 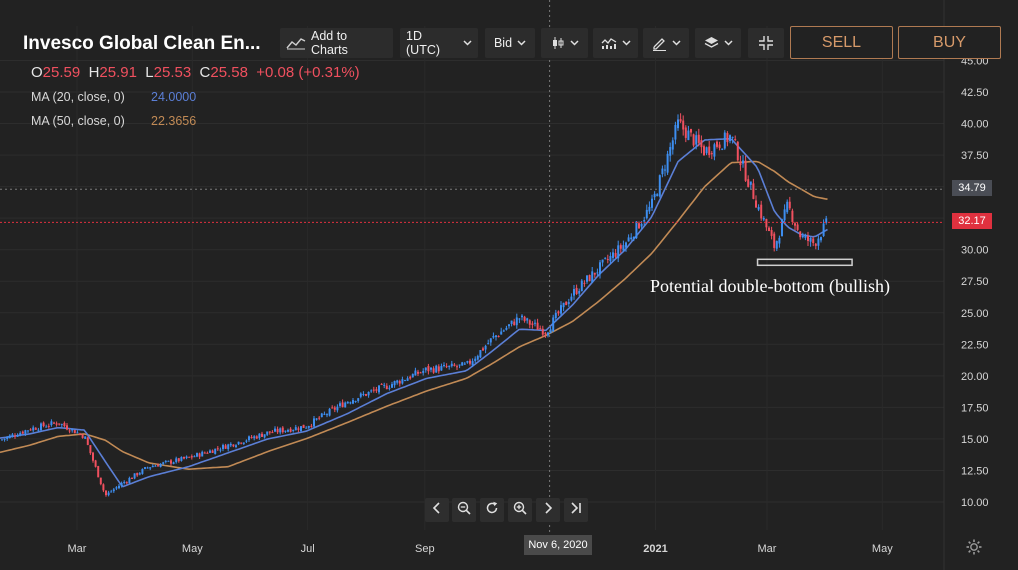 I want to click on reset-zoom-button, so click(x=492, y=510).